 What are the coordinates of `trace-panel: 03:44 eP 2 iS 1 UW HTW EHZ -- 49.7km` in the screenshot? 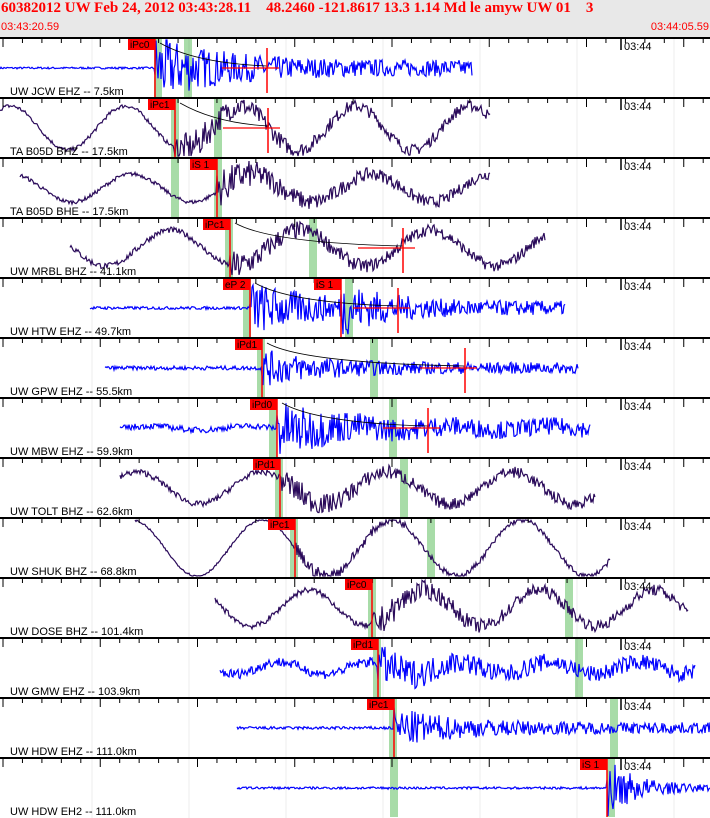 It's located at (355, 307).